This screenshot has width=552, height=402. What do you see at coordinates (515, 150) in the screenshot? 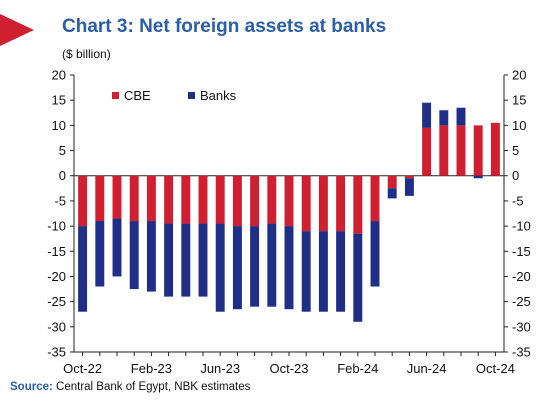
I see `y-tick-label-right: 5` at bounding box center [515, 150].